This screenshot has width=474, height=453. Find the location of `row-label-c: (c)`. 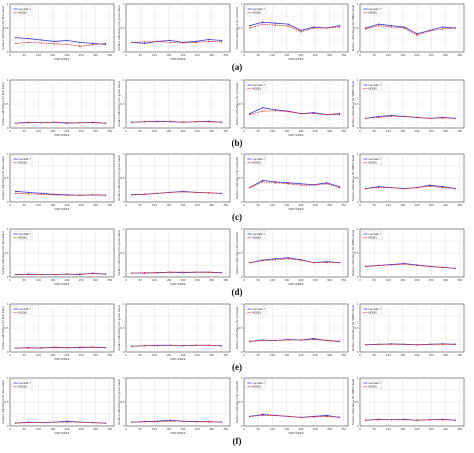

row-label-c: (c) is located at coordinates (237, 217).